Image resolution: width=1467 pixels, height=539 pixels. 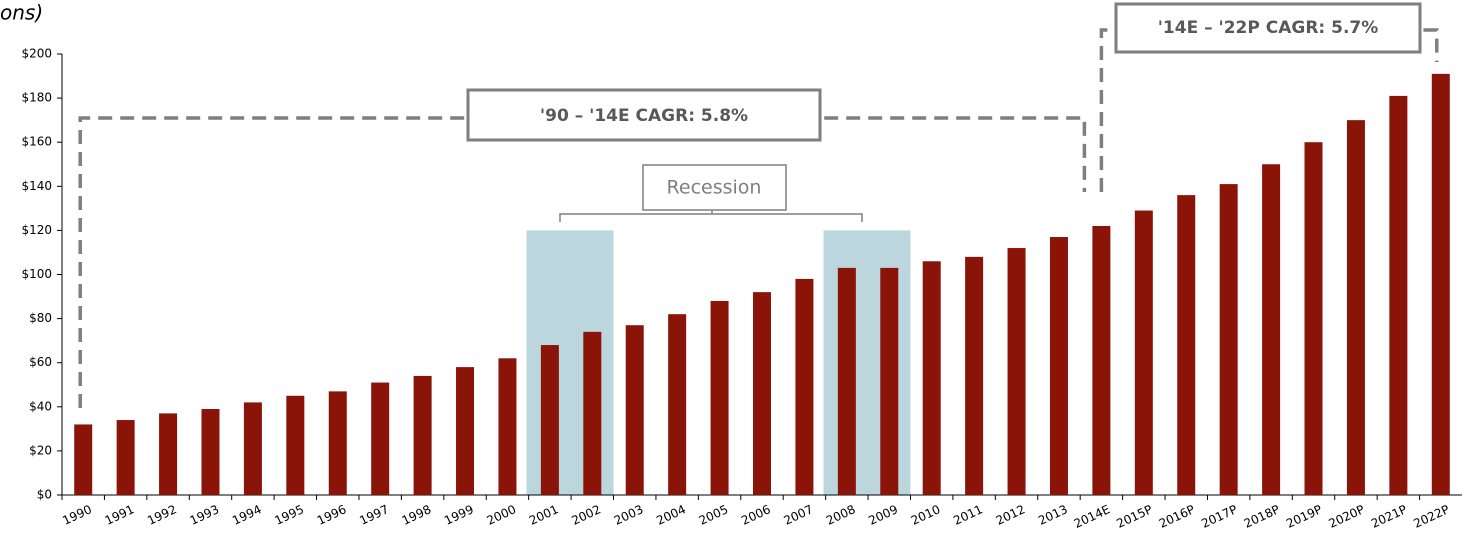 What do you see at coordinates (36, 274) in the screenshot?
I see `y-tick-label: $100` at bounding box center [36, 274].